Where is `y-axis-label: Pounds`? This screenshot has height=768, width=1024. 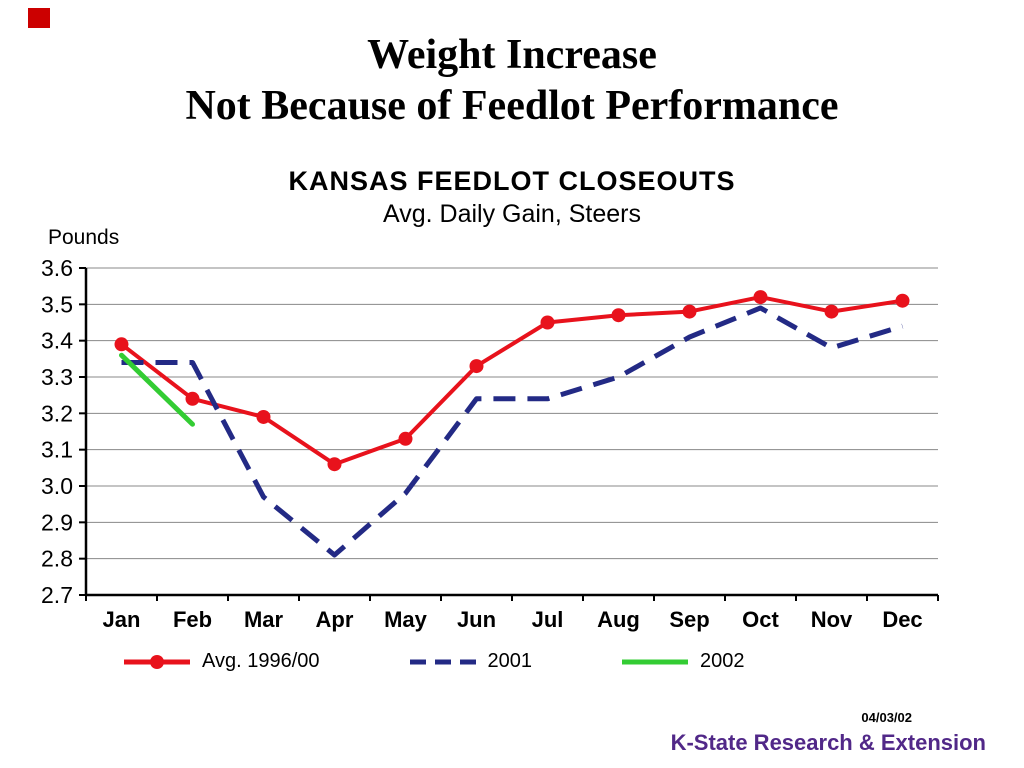
y-axis-label: Pounds is located at coordinates (84, 237).